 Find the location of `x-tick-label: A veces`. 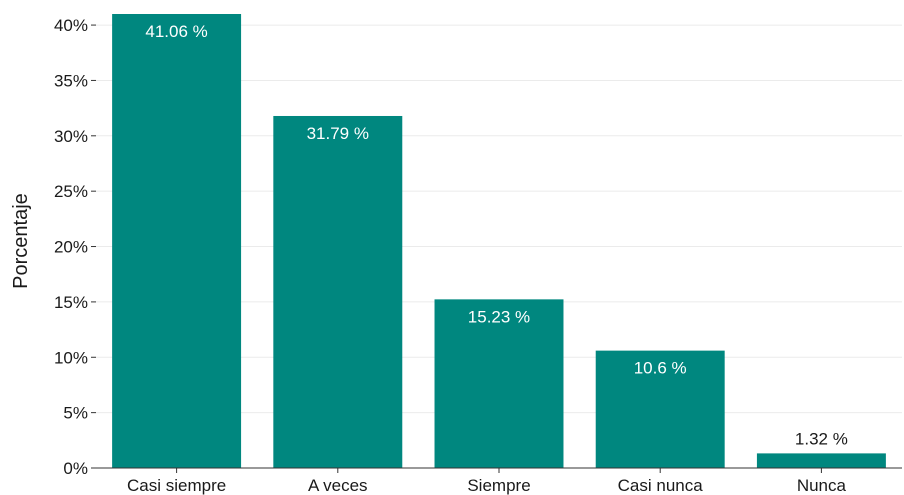

x-tick-label: A veces is located at coordinates (338, 485).